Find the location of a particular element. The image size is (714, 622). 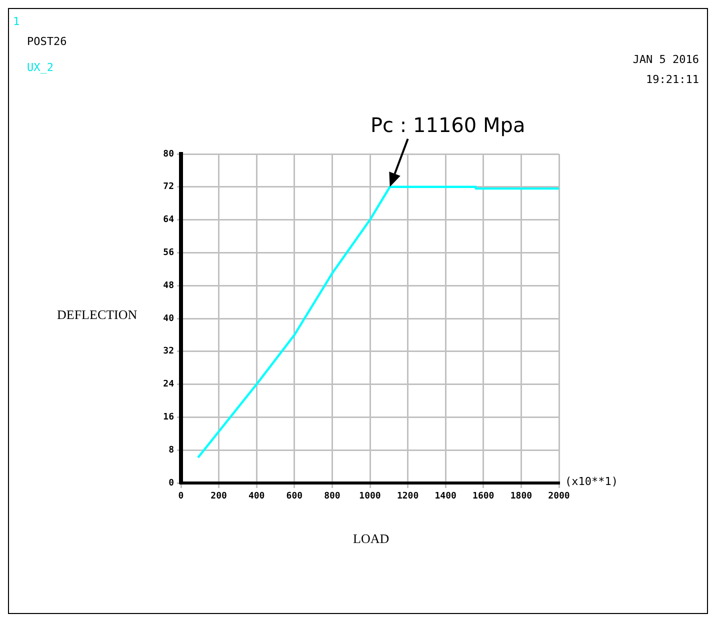

text: JAN 5 2016 is located at coordinates (665, 59).